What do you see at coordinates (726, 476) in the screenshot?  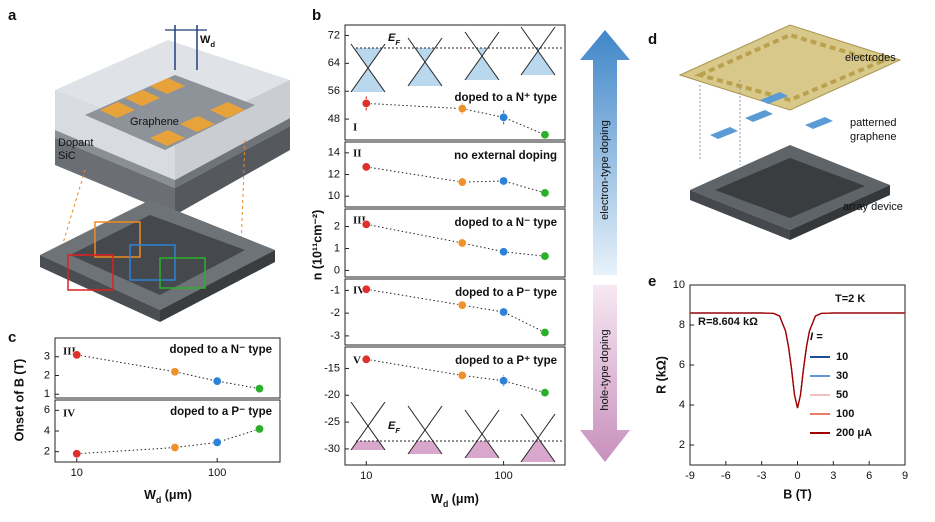 I see `x-tick-label: -6` at bounding box center [726, 476].